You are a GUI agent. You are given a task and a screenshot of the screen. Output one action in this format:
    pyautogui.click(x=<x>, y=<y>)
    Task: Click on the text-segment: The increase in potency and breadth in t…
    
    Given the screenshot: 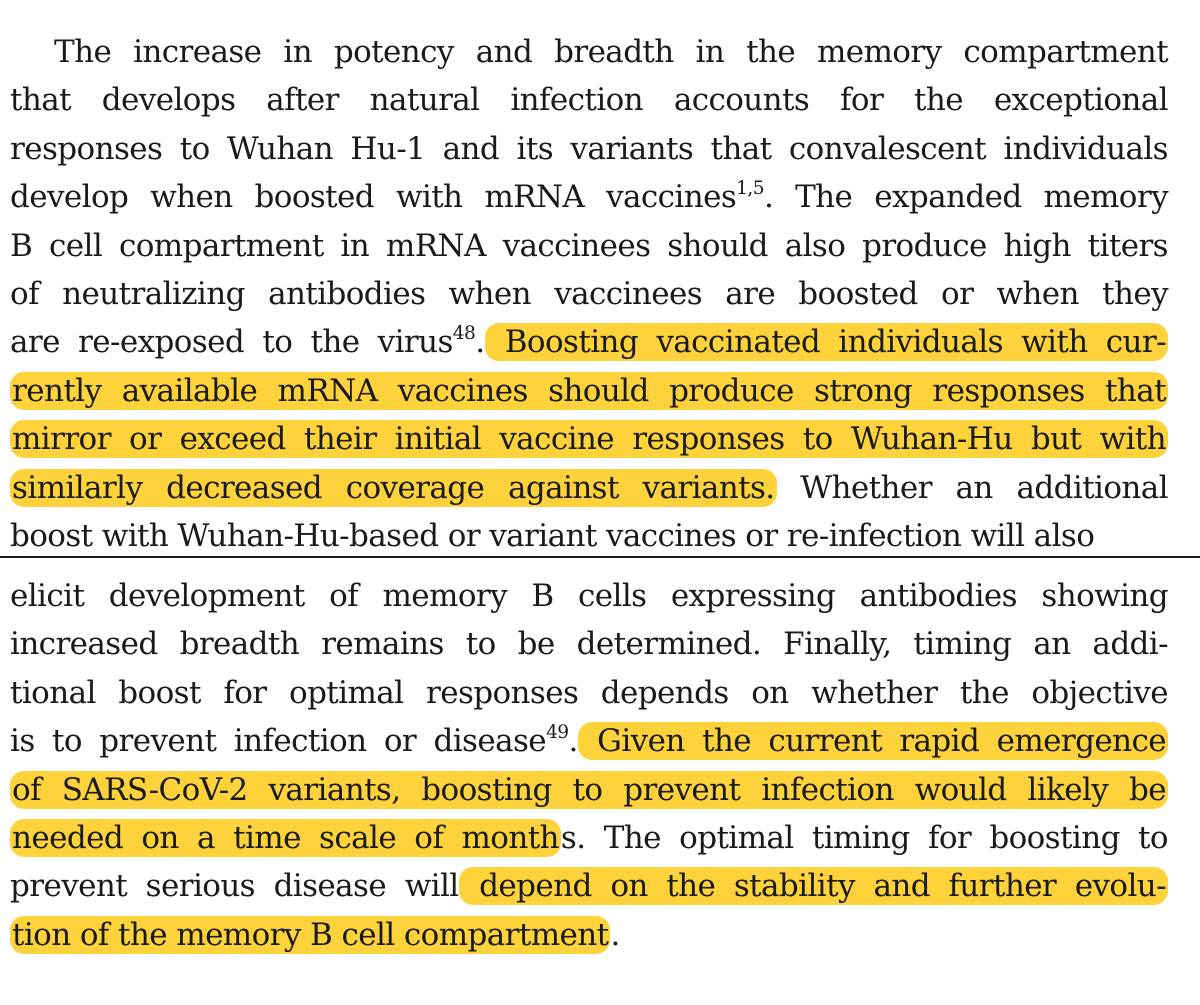 What is the action you would take?
    pyautogui.click(x=611, y=52)
    